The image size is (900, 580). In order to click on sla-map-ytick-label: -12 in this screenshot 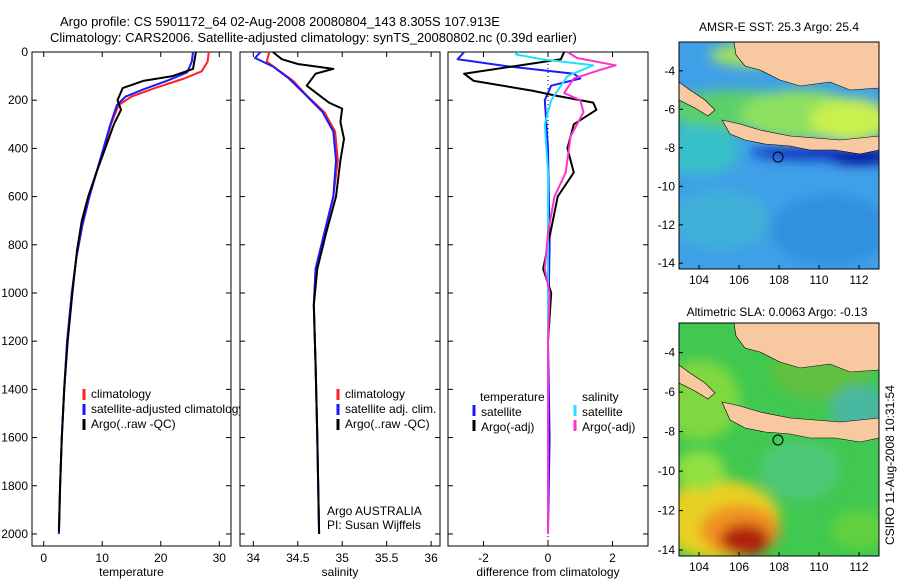, I will do `click(667, 511)`.